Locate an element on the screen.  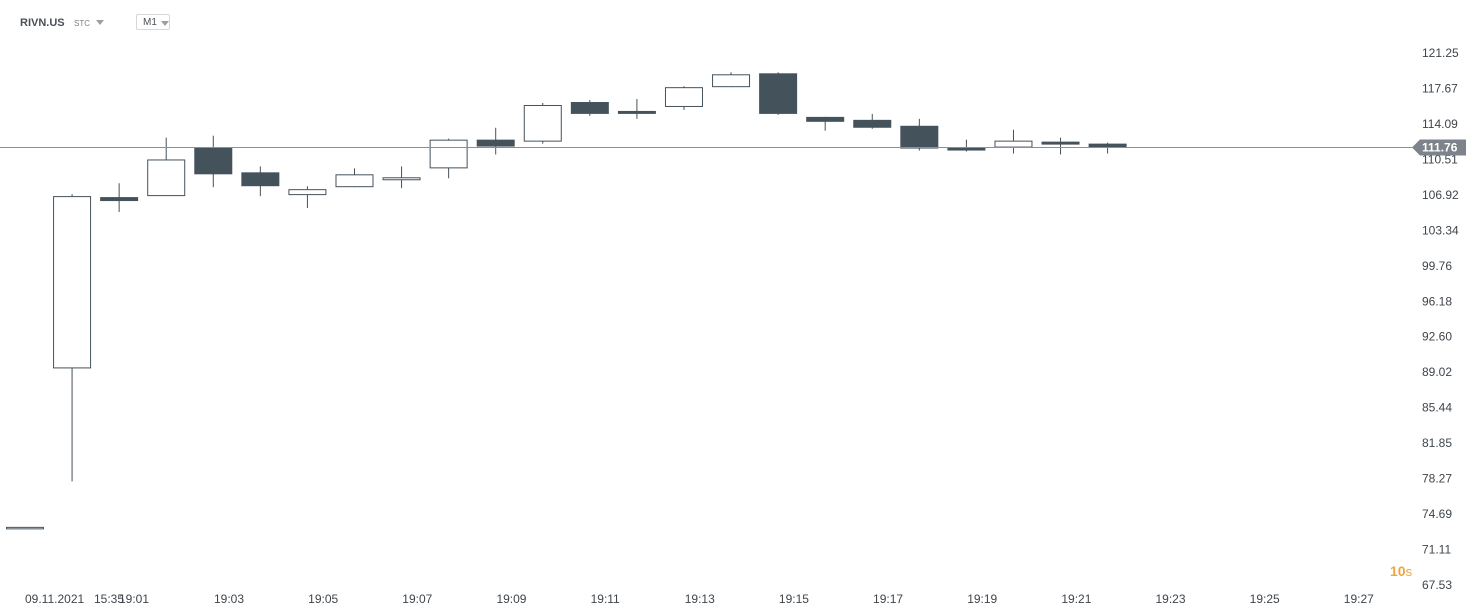
chart-toolbar: RIVN.US STC M1 is located at coordinates (741, 22).